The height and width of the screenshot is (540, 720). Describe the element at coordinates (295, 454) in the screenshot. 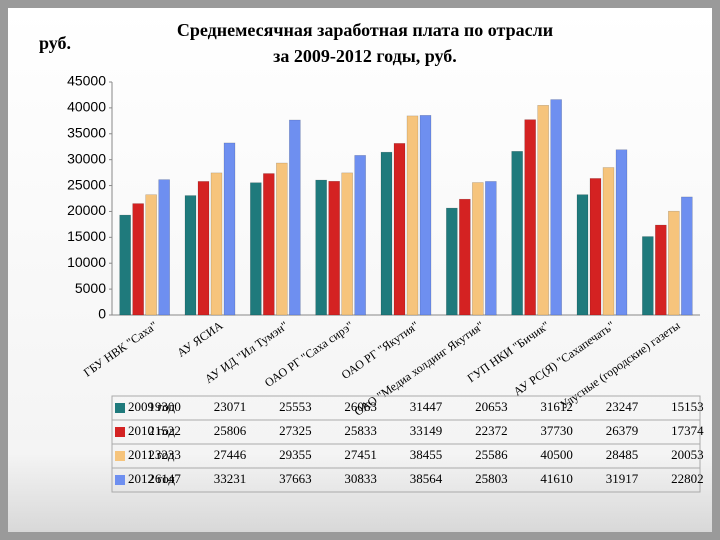

I see `table-cell: 29355` at that location.